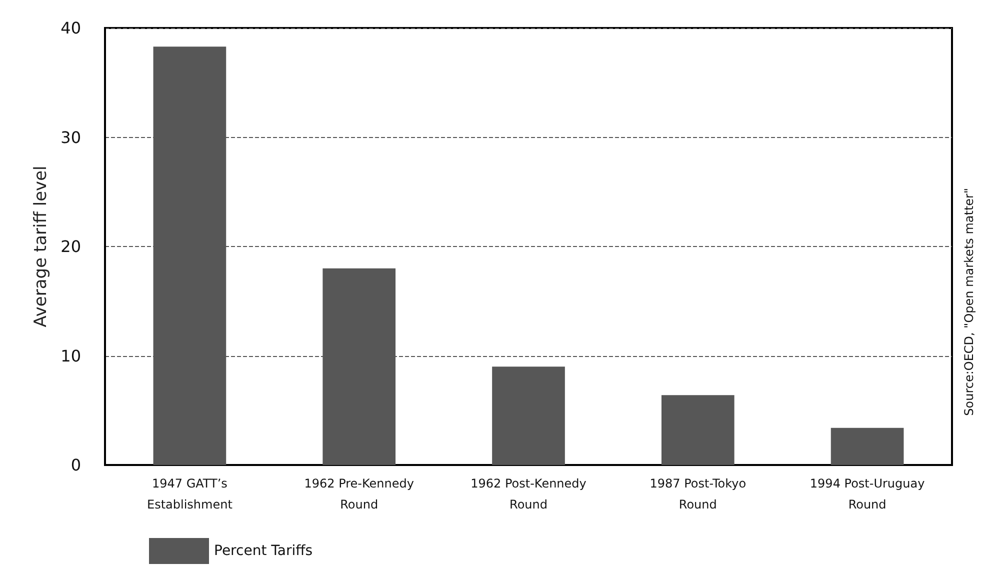  Describe the element at coordinates (698, 494) in the screenshot. I see `x-tick-label: 1987 Post-Tokyo Round` at that location.